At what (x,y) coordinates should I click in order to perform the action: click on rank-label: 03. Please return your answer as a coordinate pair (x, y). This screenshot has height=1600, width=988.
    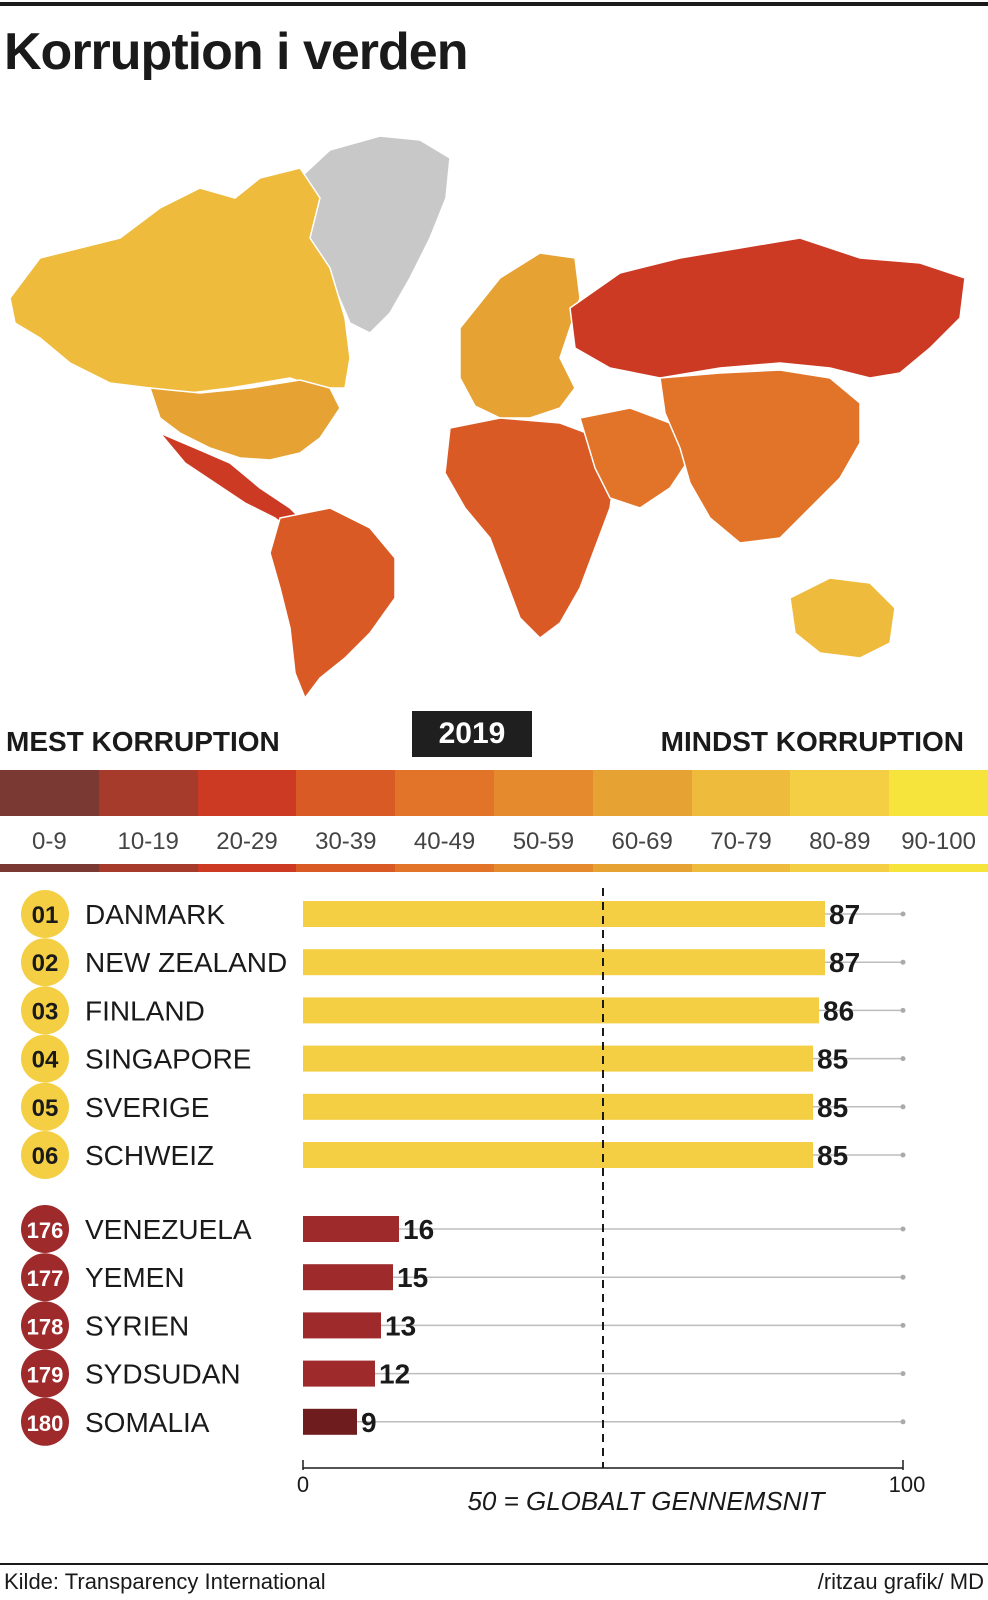
    Looking at the image, I should click on (45, 1011).